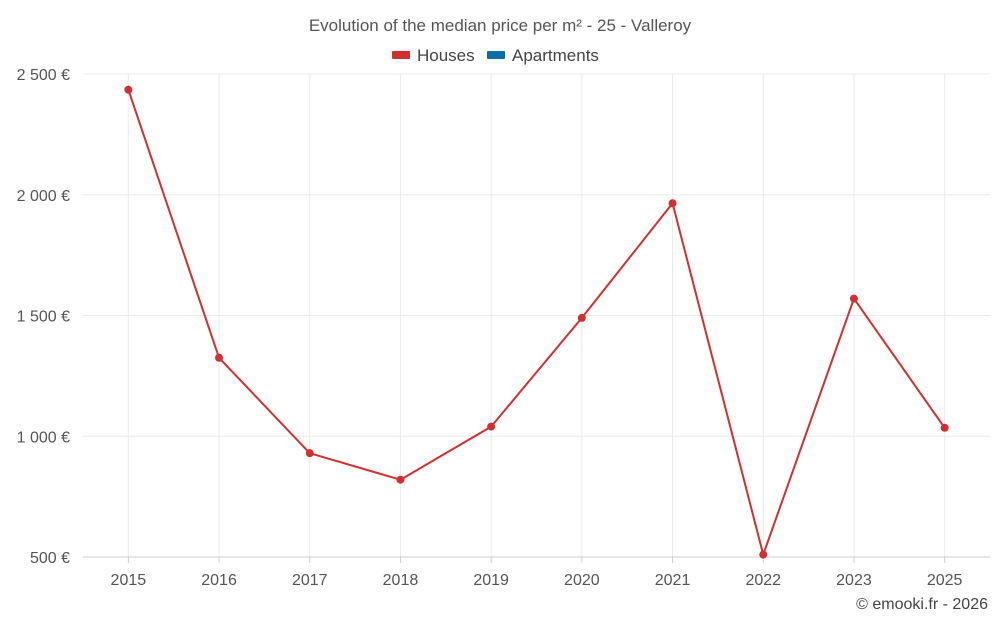  I want to click on x-tick-label: 2019, so click(491, 580).